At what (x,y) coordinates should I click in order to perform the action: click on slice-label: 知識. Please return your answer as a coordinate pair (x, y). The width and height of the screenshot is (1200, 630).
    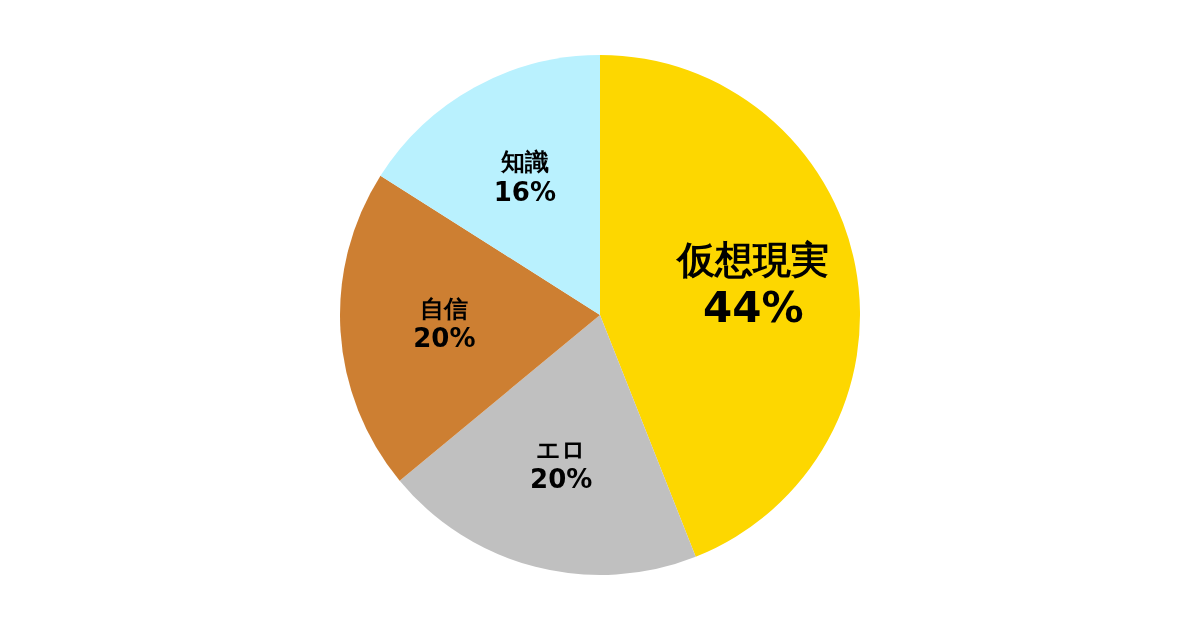
    Looking at the image, I should click on (524, 162).